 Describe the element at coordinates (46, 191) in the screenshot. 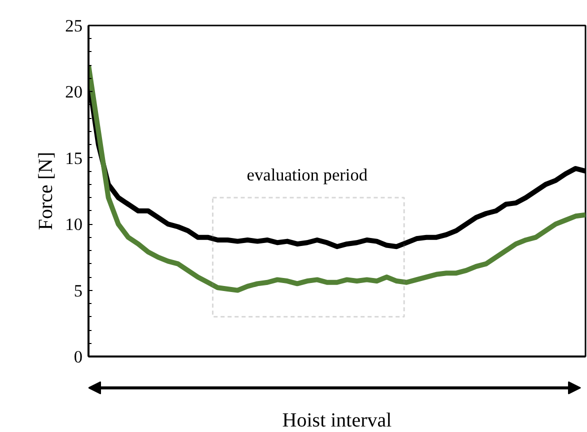

I see `y-axis-title: Force [N]` at that location.